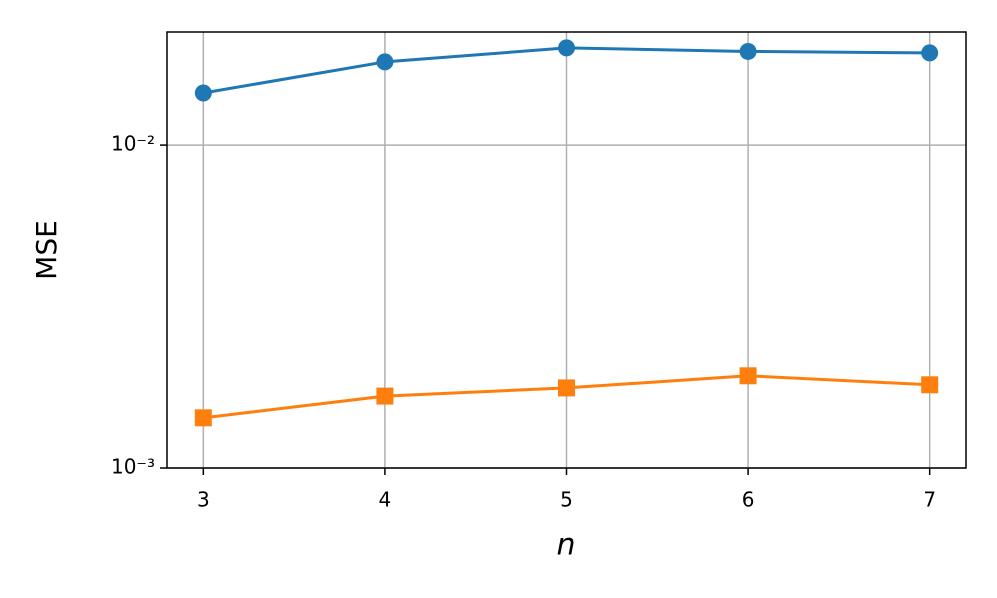 This screenshot has height=598, width=997. What do you see at coordinates (133, 144) in the screenshot?
I see `y-tick-label: 10⁻²` at bounding box center [133, 144].